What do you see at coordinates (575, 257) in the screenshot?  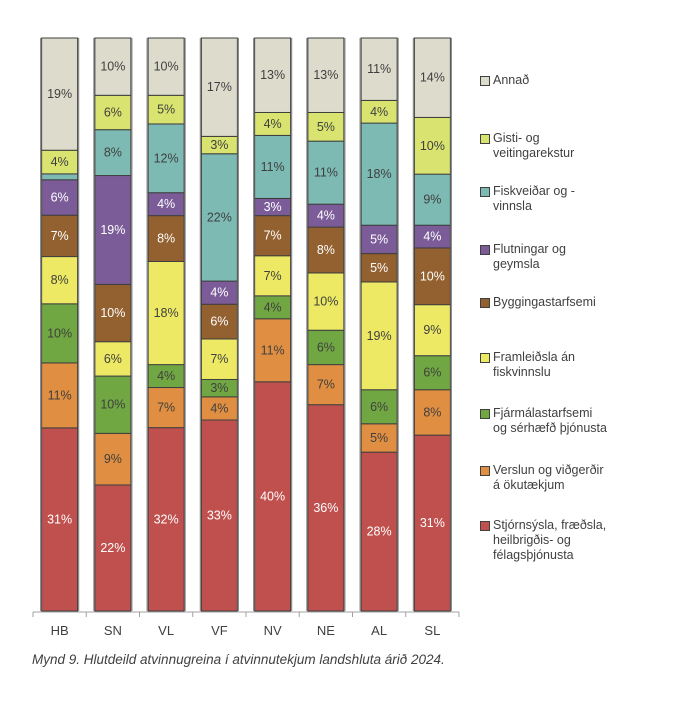 I see `legend-item: Flutningar og geymsla` at bounding box center [575, 257].